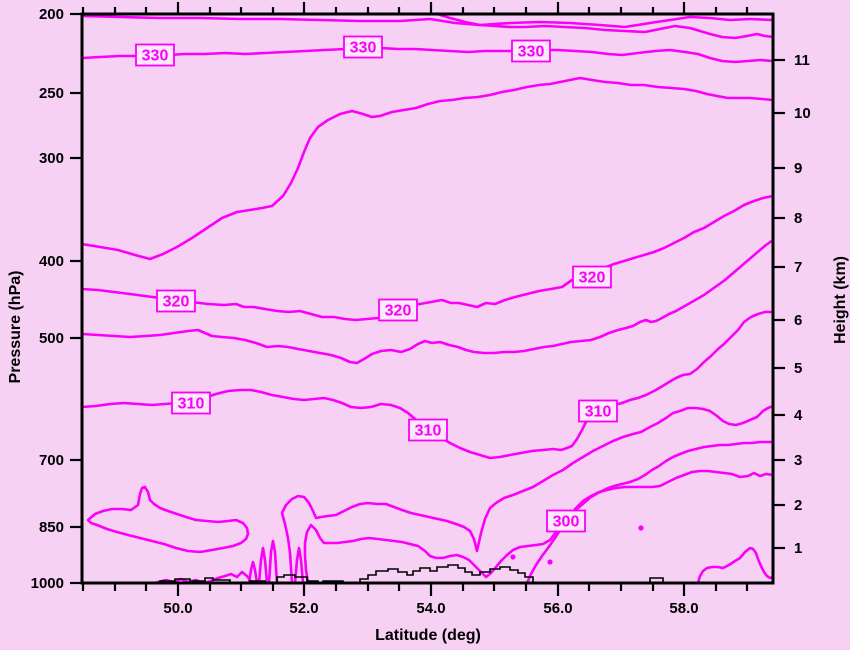 The height and width of the screenshot is (650, 850). Describe the element at coordinates (798, 320) in the screenshot. I see `right-tick-label: 6` at that location.